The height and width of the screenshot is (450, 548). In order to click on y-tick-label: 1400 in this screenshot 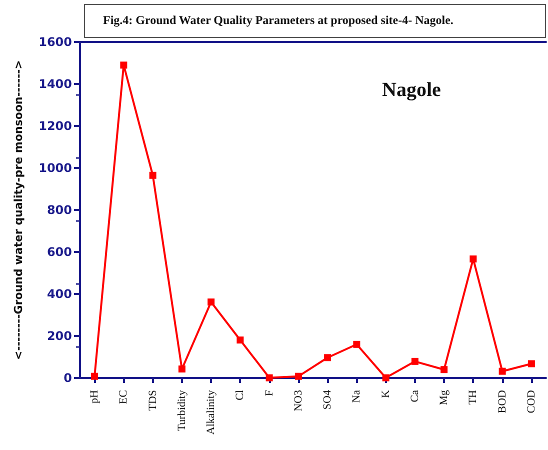, I will do `click(55, 84)`.